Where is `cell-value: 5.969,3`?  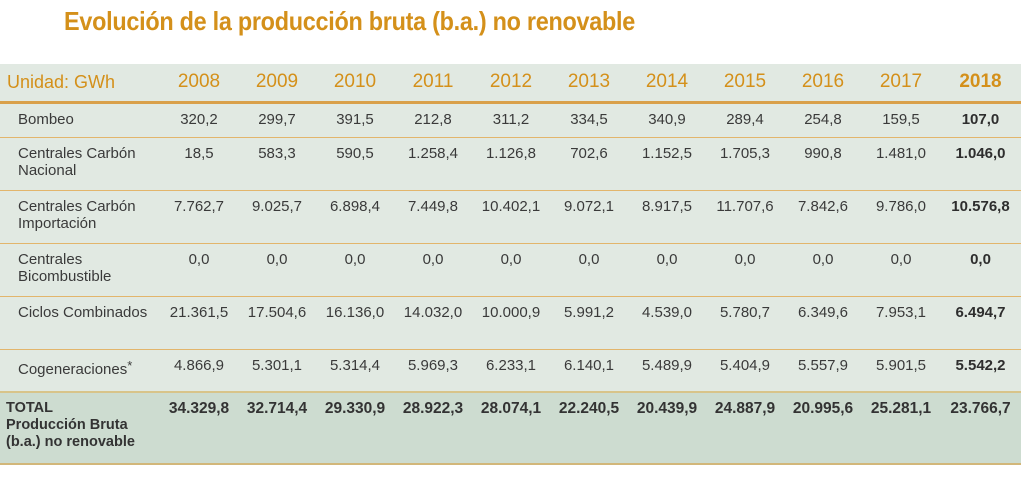 cell-value: 5.969,3 is located at coordinates (433, 371).